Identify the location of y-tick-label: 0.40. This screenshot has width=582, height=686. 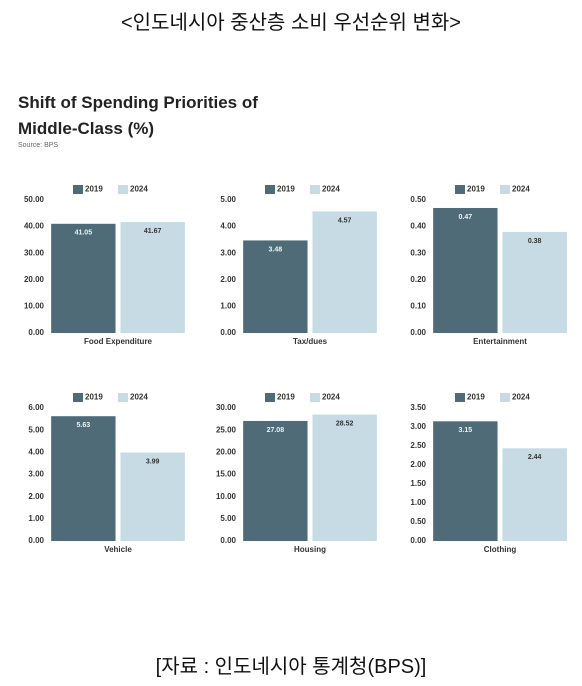
(418, 226).